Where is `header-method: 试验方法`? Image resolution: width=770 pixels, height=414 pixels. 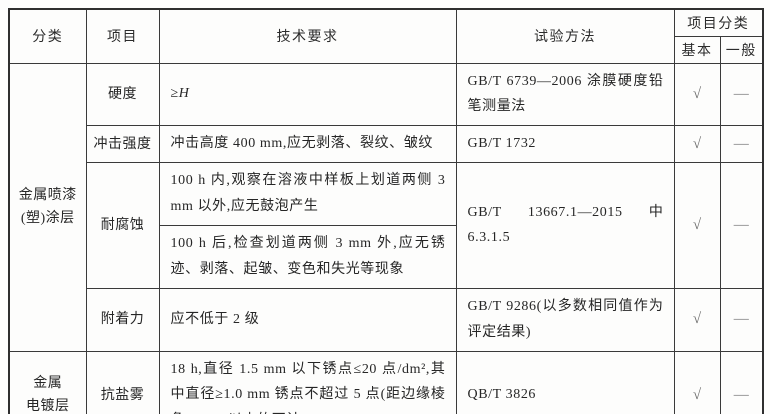
header-method: 试验方法 is located at coordinates (565, 36).